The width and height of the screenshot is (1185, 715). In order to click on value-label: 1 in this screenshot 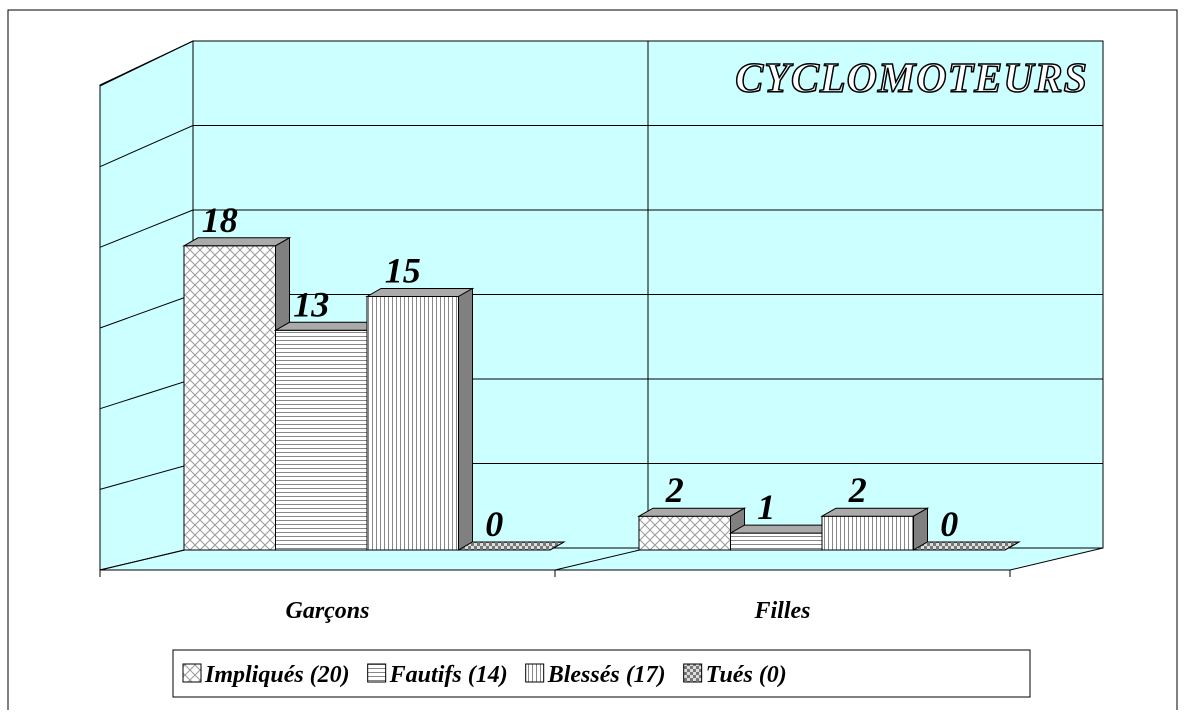, I will do `click(766, 507)`.